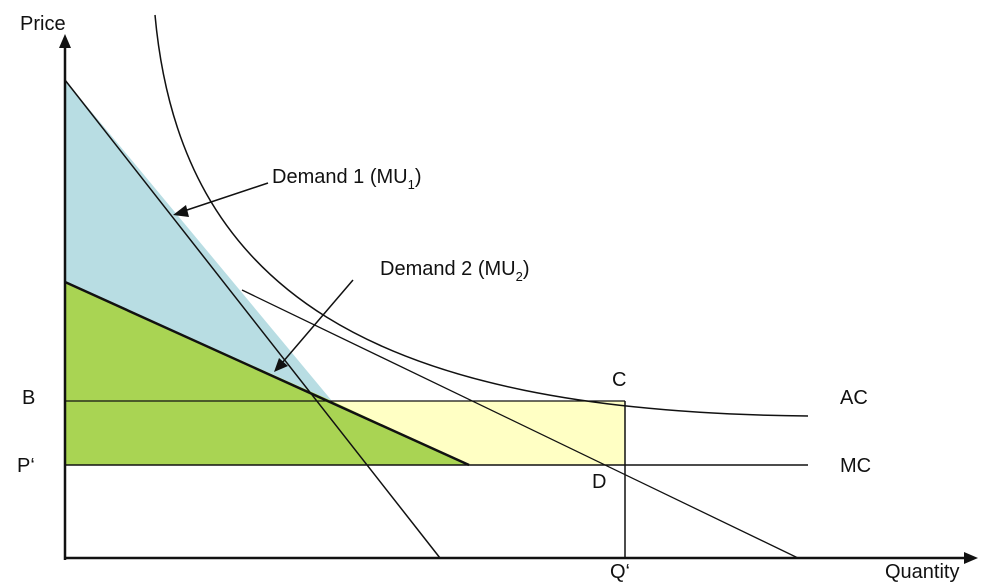  I want to click on demand2-callout-line, so click(317, 321).